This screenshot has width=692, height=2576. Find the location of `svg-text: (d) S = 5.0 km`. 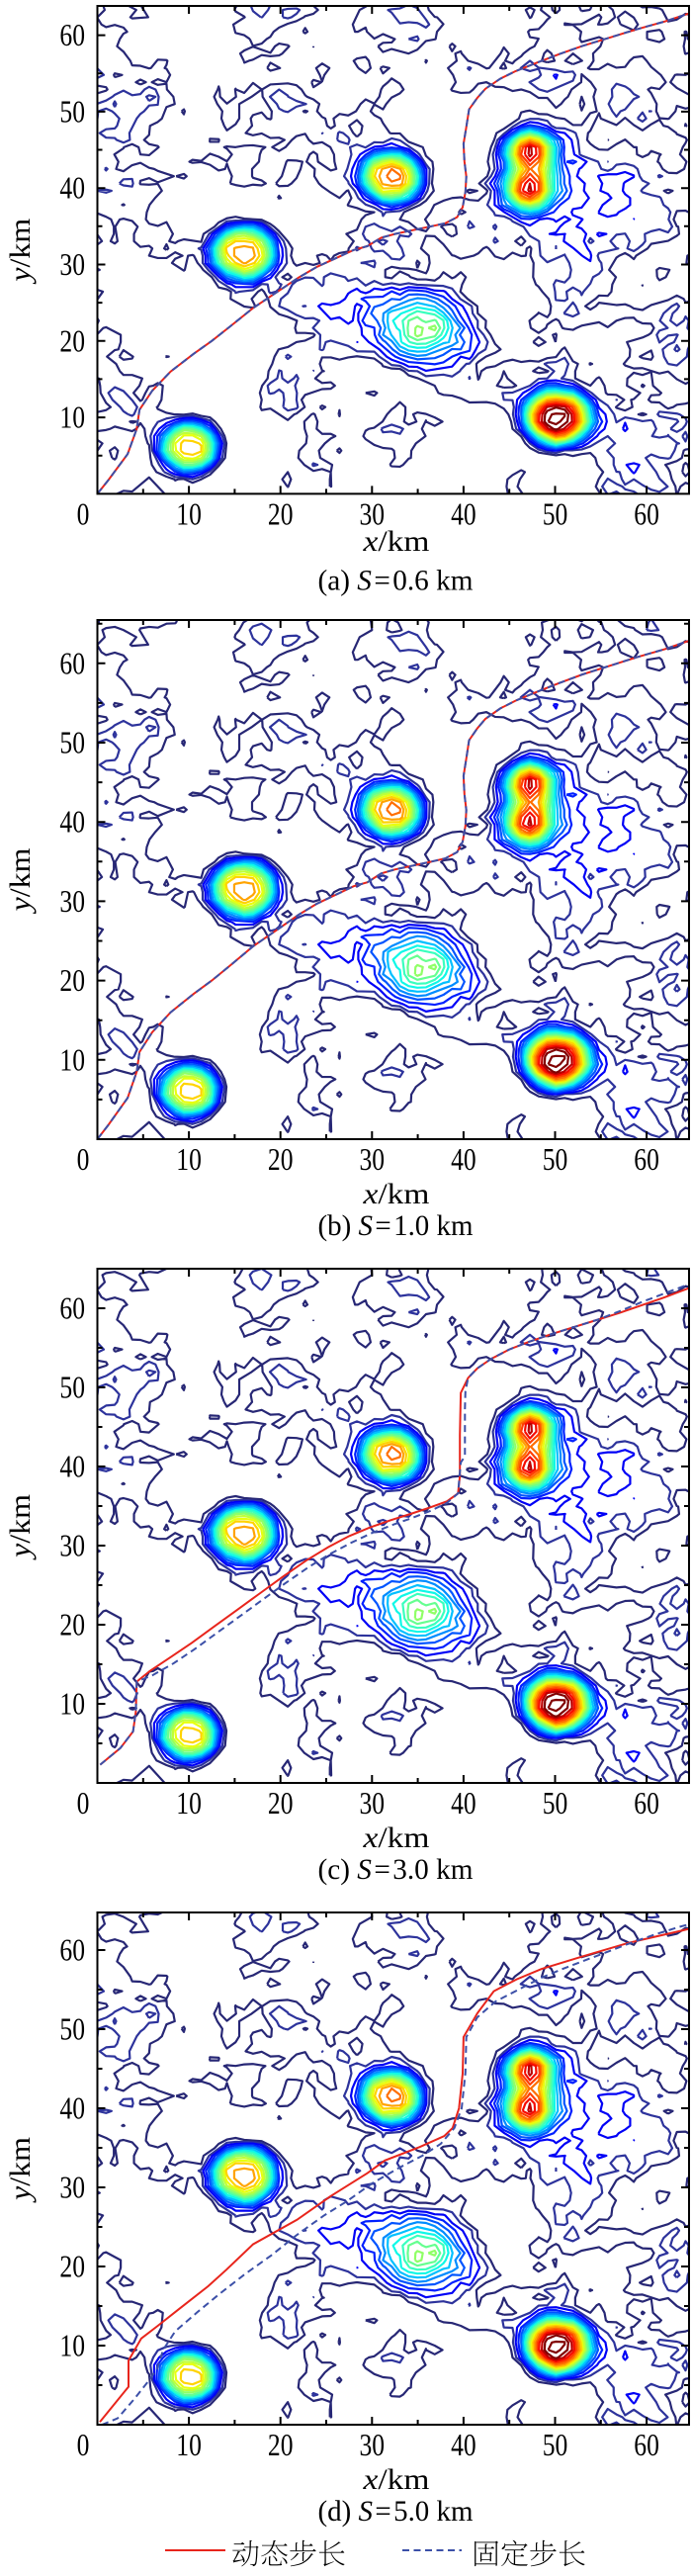

svg-text: (d) S = 5.0 km is located at coordinates (396, 2511).